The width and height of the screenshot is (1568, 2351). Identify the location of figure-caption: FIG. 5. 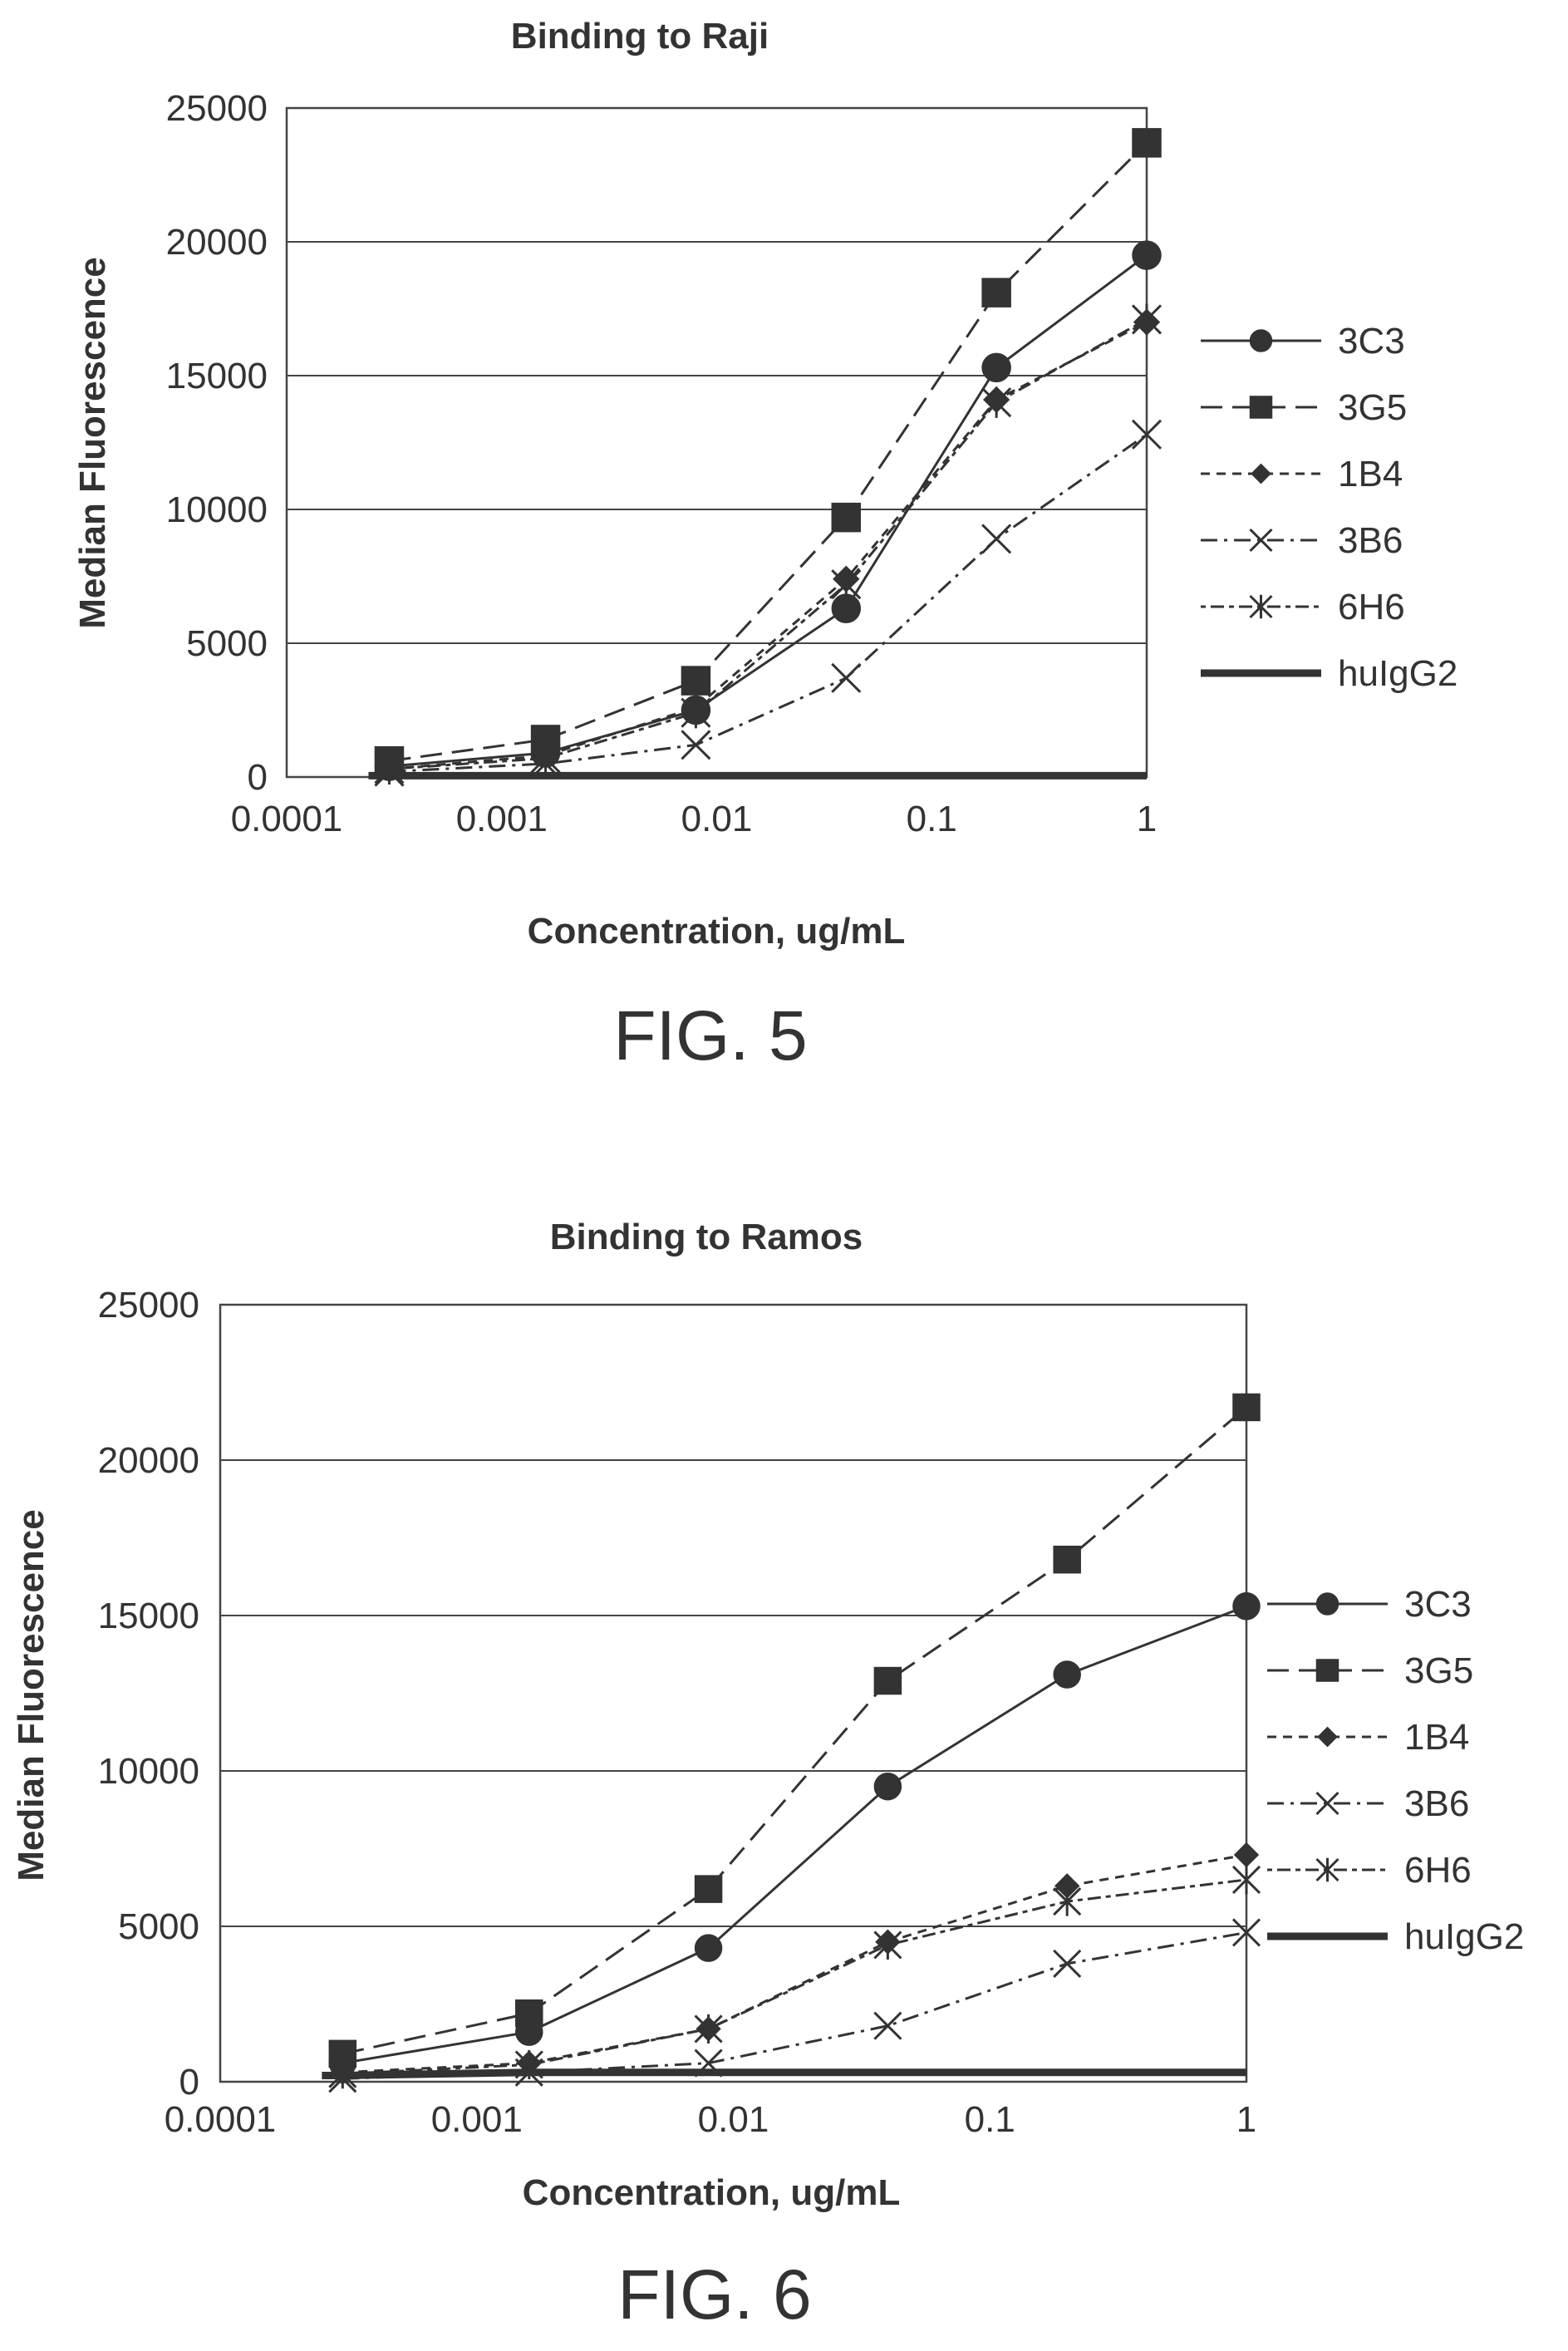
(710, 1035).